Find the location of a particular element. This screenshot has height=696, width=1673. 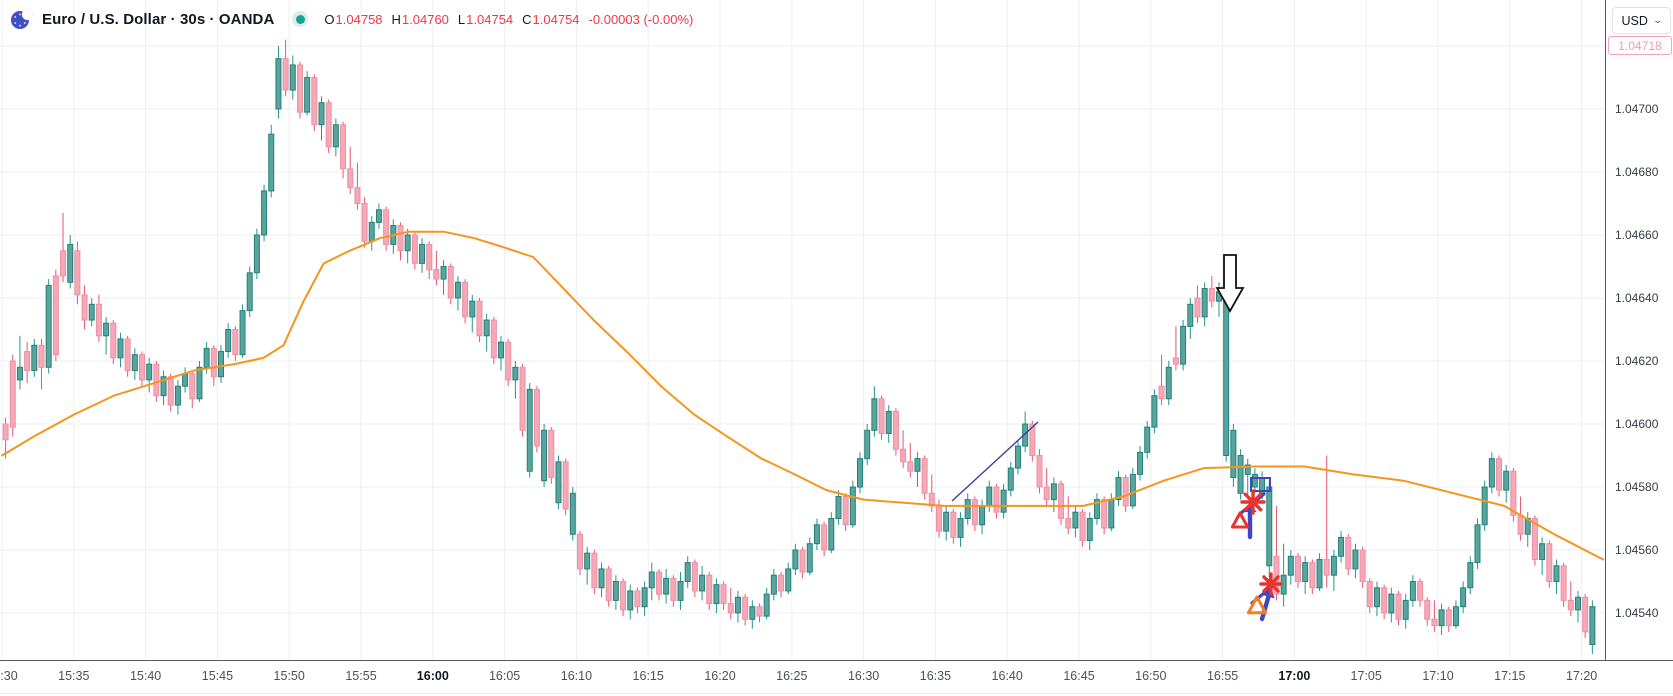

low-label: L is located at coordinates (461, 19).